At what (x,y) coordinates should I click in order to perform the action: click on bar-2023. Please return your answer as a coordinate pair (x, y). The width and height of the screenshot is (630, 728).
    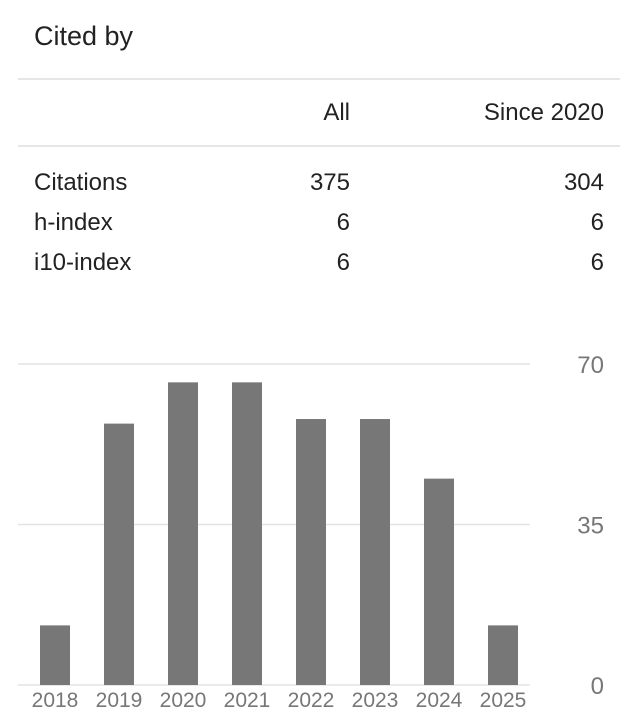
    Looking at the image, I should click on (375, 552).